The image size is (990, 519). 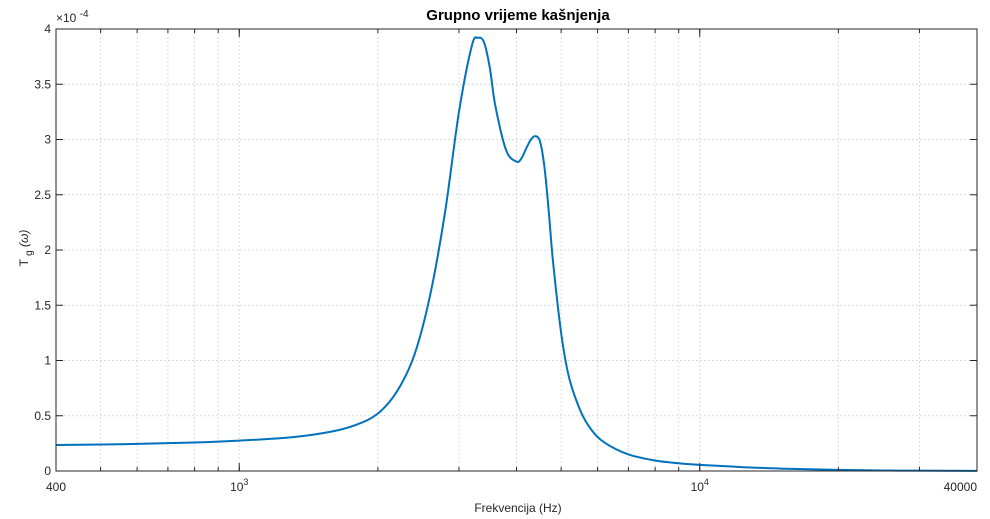 I want to click on y-exponent-base: ×10, so click(x=66, y=18).